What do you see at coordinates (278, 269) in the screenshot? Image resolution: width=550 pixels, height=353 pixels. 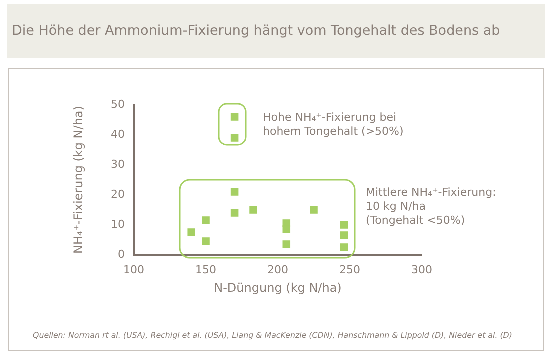 I see `x-tick-label: 200` at bounding box center [278, 269].